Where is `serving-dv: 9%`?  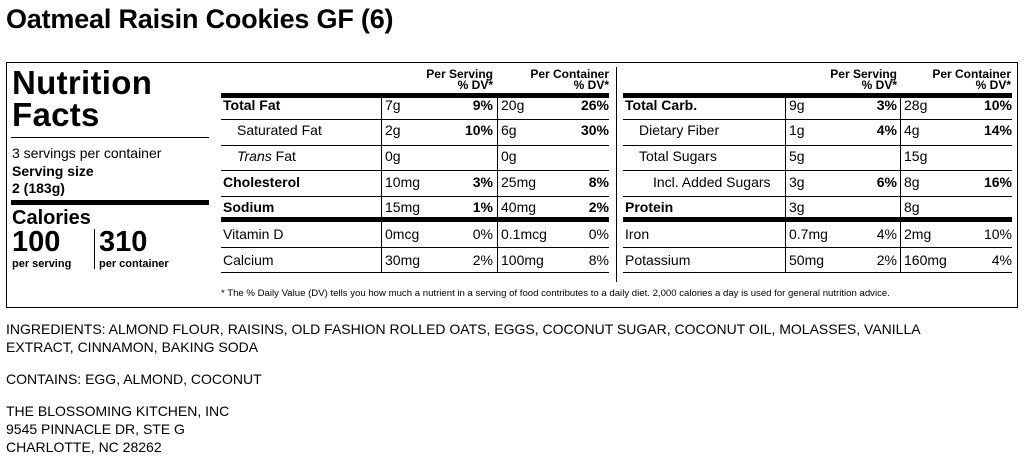
serving-dv: 9% is located at coordinates (482, 105).